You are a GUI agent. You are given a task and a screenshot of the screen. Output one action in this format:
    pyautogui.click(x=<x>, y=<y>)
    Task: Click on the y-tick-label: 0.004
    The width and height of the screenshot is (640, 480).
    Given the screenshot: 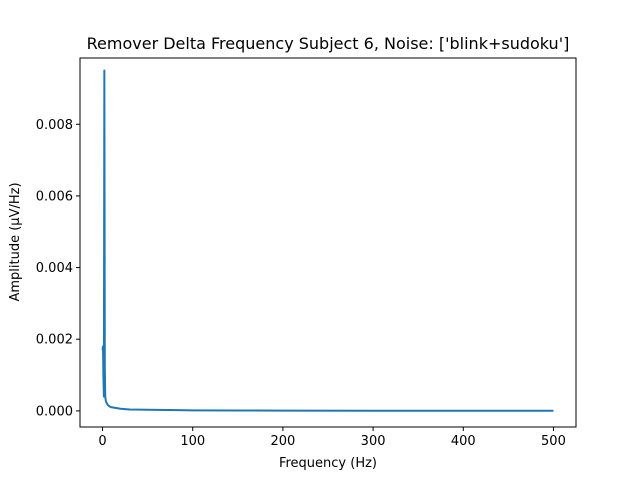 What is the action you would take?
    pyautogui.click(x=54, y=268)
    